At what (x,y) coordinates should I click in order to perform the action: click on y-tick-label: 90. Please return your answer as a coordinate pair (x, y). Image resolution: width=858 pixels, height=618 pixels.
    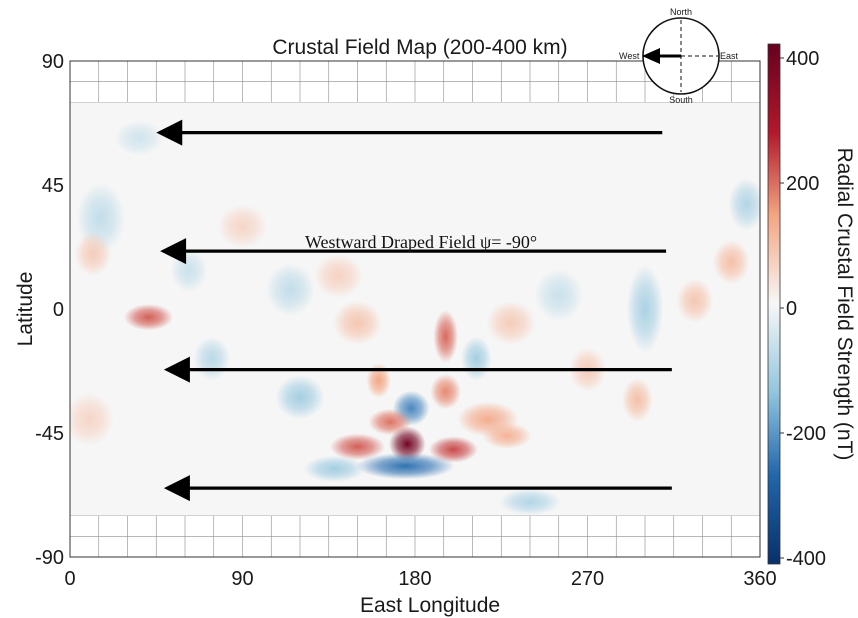
    Looking at the image, I should click on (53, 62).